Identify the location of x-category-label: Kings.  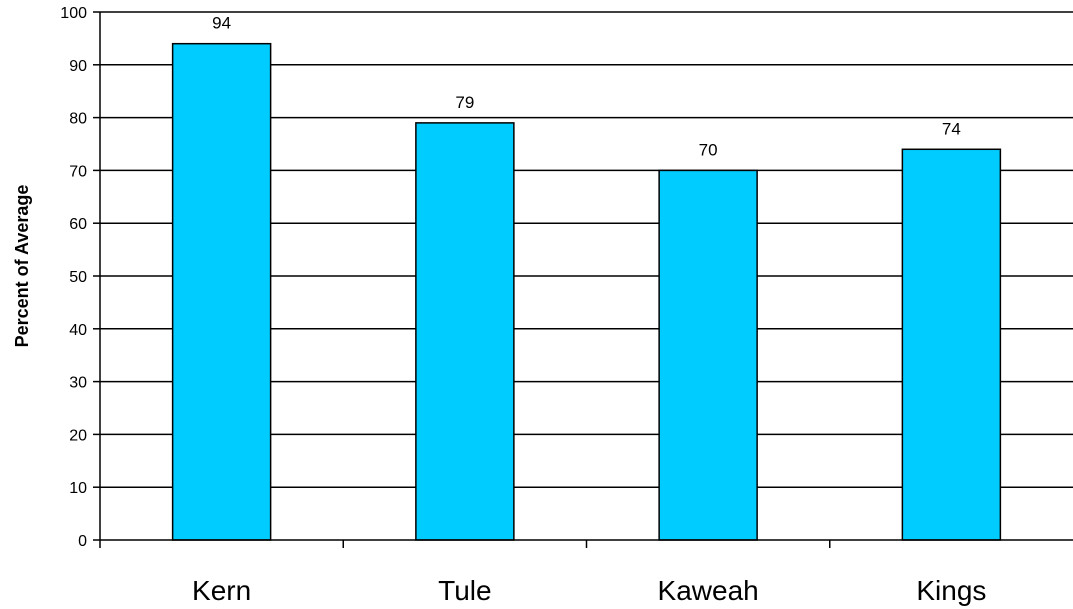
(951, 590).